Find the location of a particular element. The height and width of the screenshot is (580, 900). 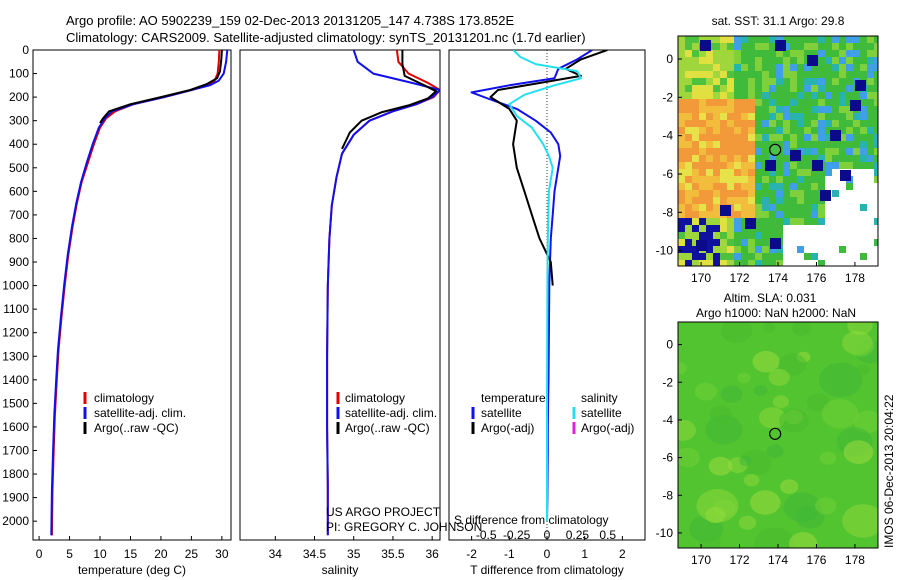

depth-tick-label: 700 is located at coordinates (19, 215).